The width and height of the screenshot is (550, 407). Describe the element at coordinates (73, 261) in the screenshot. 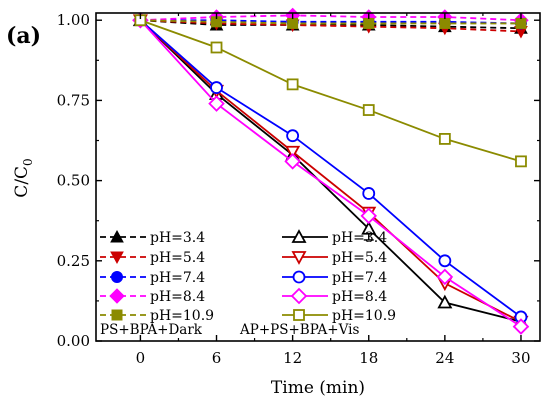

I see `y-tick-label: 0.25` at that location.